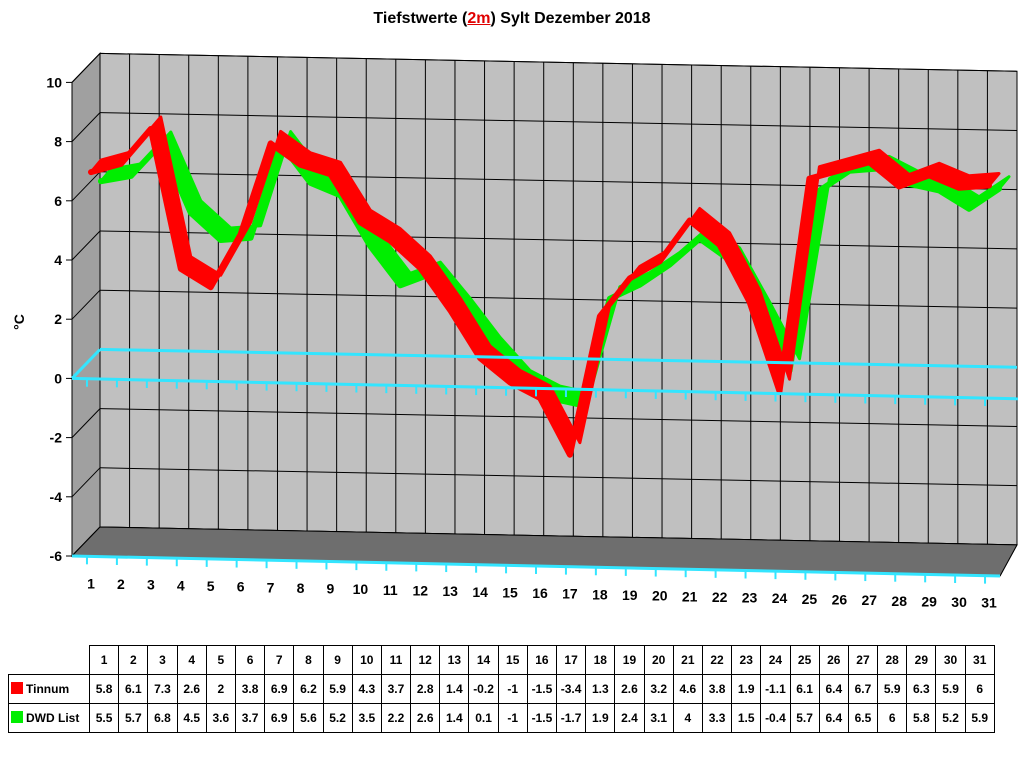  I want to click on table-cell-dwd: 5.6, so click(308, 718).